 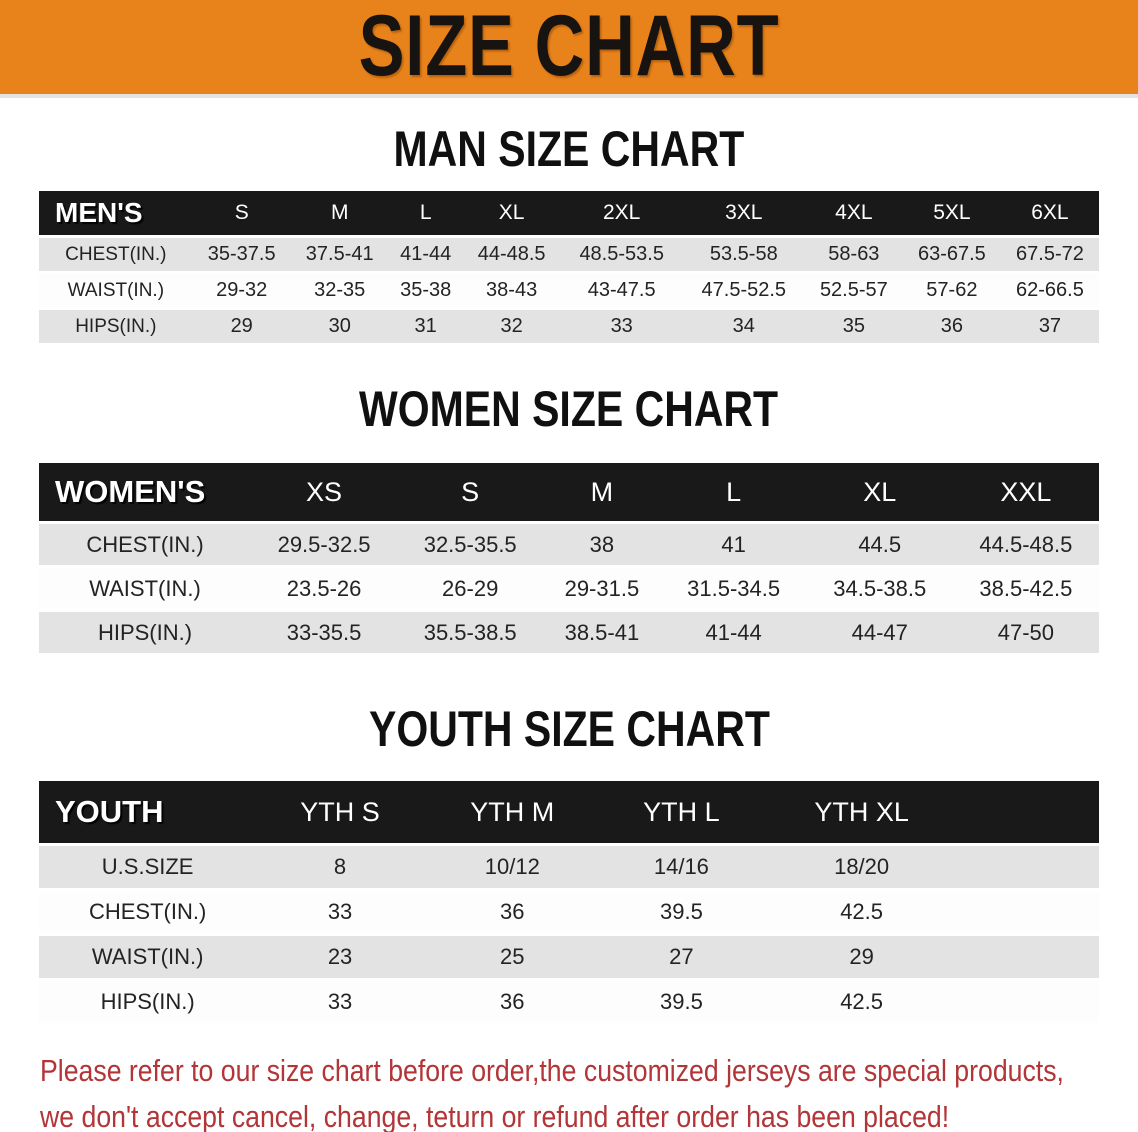 What do you see at coordinates (621, 290) in the screenshot?
I see `size-value-cell: 43-47.5` at bounding box center [621, 290].